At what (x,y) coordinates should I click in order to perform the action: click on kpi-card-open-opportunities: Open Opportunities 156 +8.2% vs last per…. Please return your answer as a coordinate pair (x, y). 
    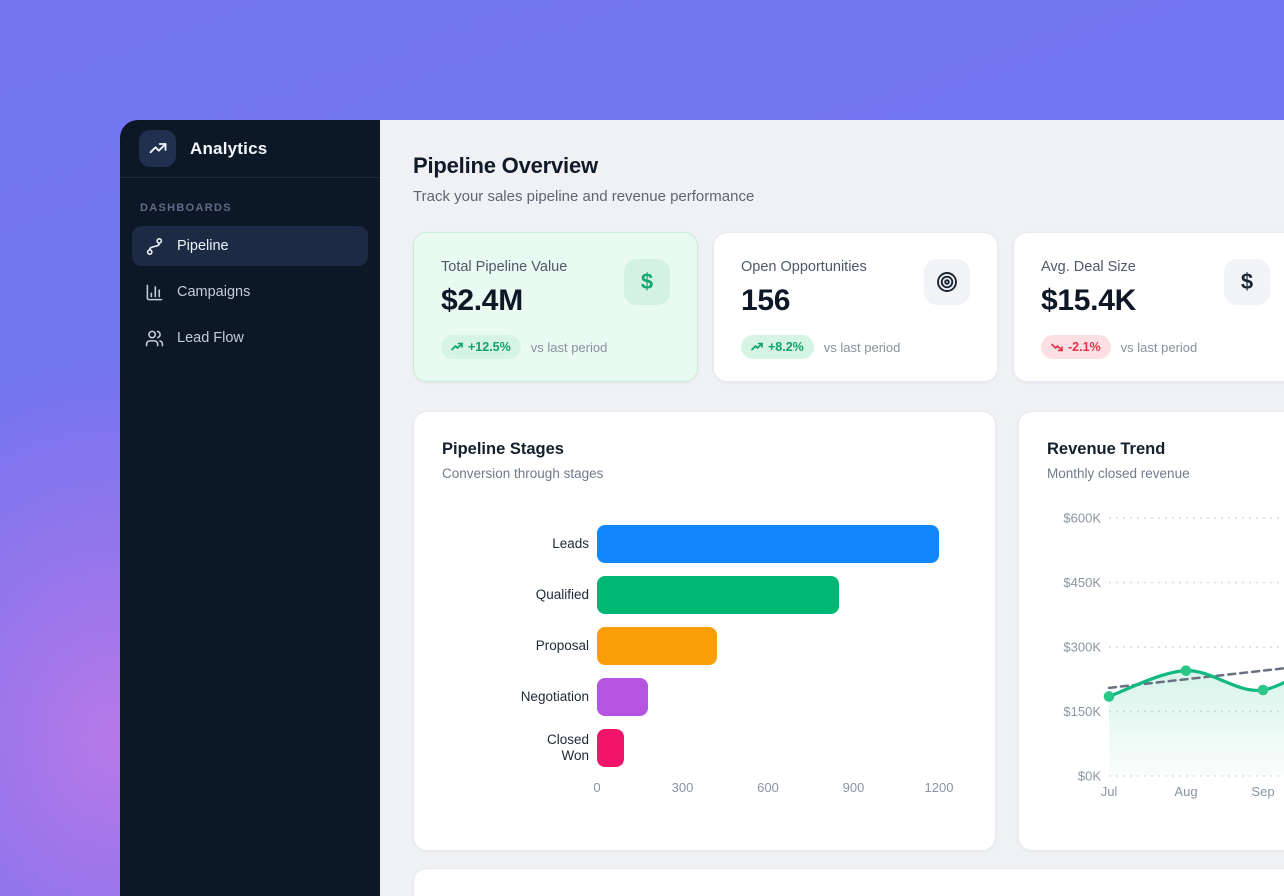
    Looking at the image, I should click on (855, 307).